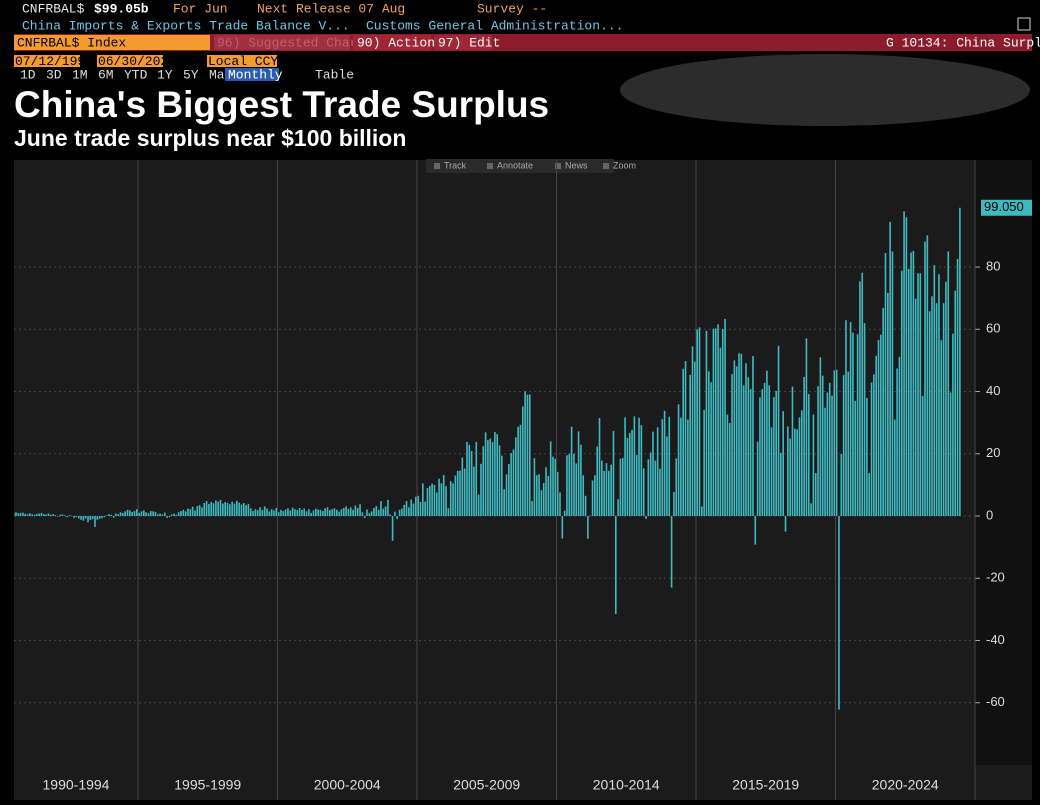 Image resolution: width=1040 pixels, height=805 pixels. What do you see at coordinates (71, 42) in the screenshot?
I see `security: CNFRBAL$ Index` at bounding box center [71, 42].